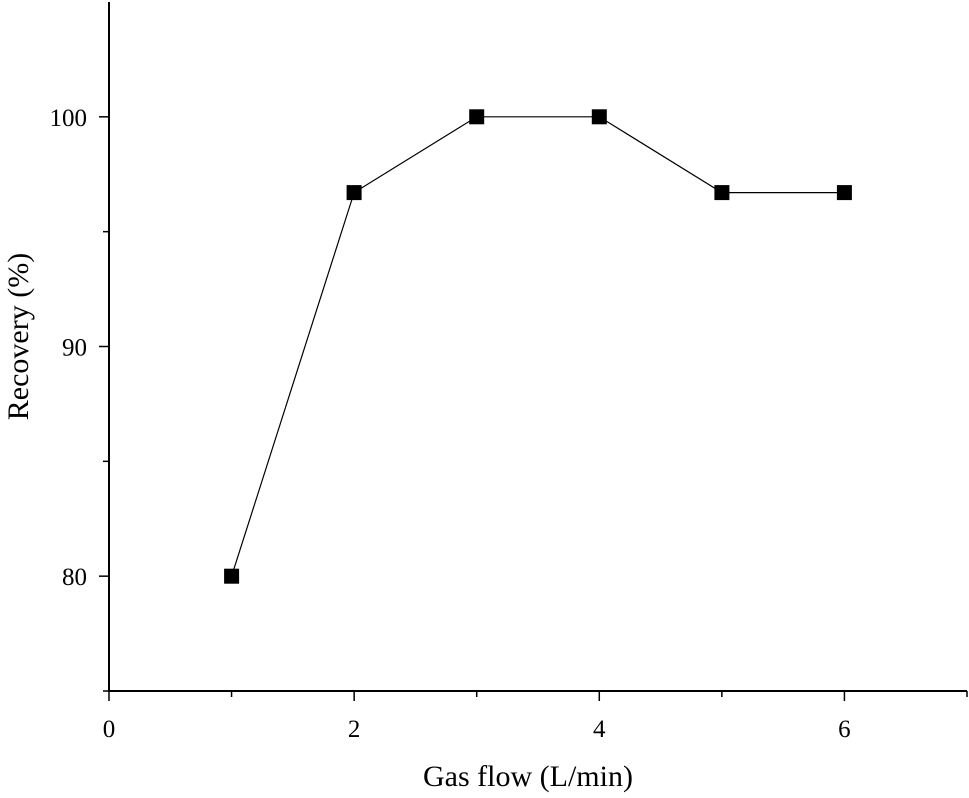 The width and height of the screenshot is (969, 798). What do you see at coordinates (74, 577) in the screenshot?
I see `y-tick-label: 80` at bounding box center [74, 577].